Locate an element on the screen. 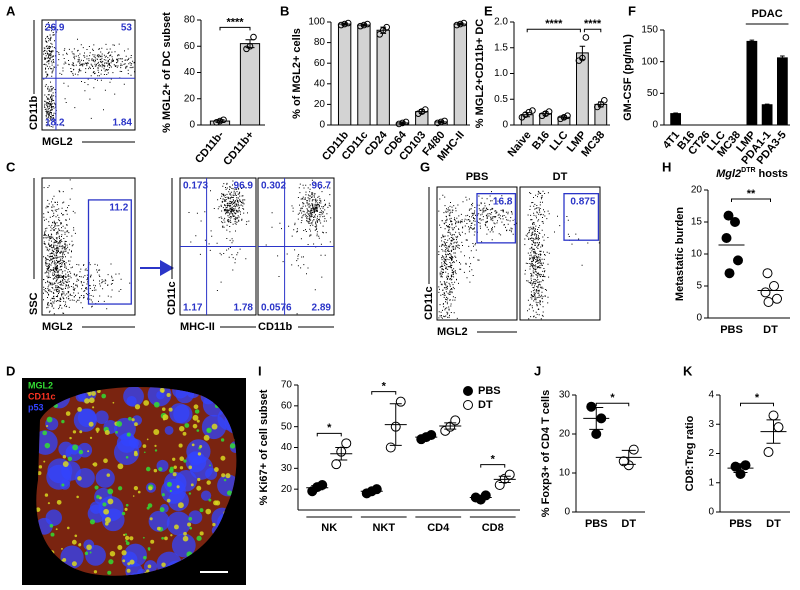 Image resolution: width=800 pixels, height=590 pixels. y-tick-label: 2.0 is located at coordinates (501, 22).